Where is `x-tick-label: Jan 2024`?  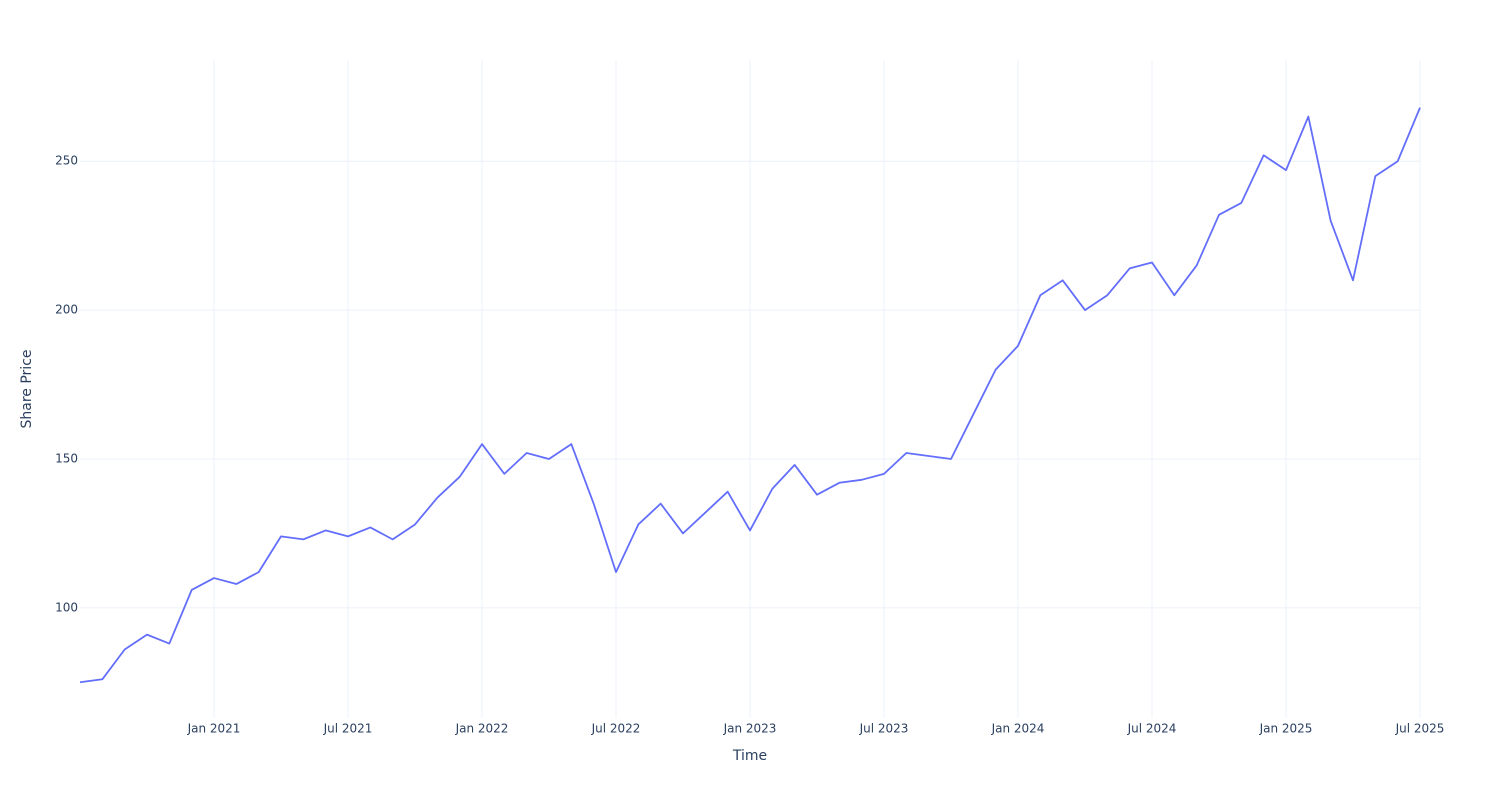
x-tick-label: Jan 2024 is located at coordinates (1018, 729).